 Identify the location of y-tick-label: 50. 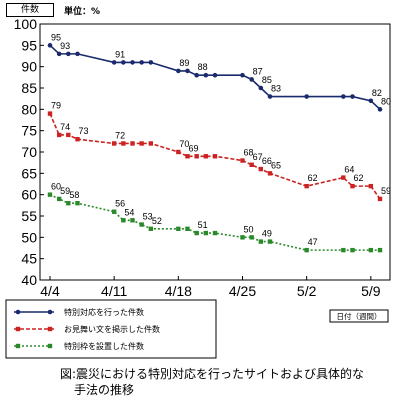
(29, 237).